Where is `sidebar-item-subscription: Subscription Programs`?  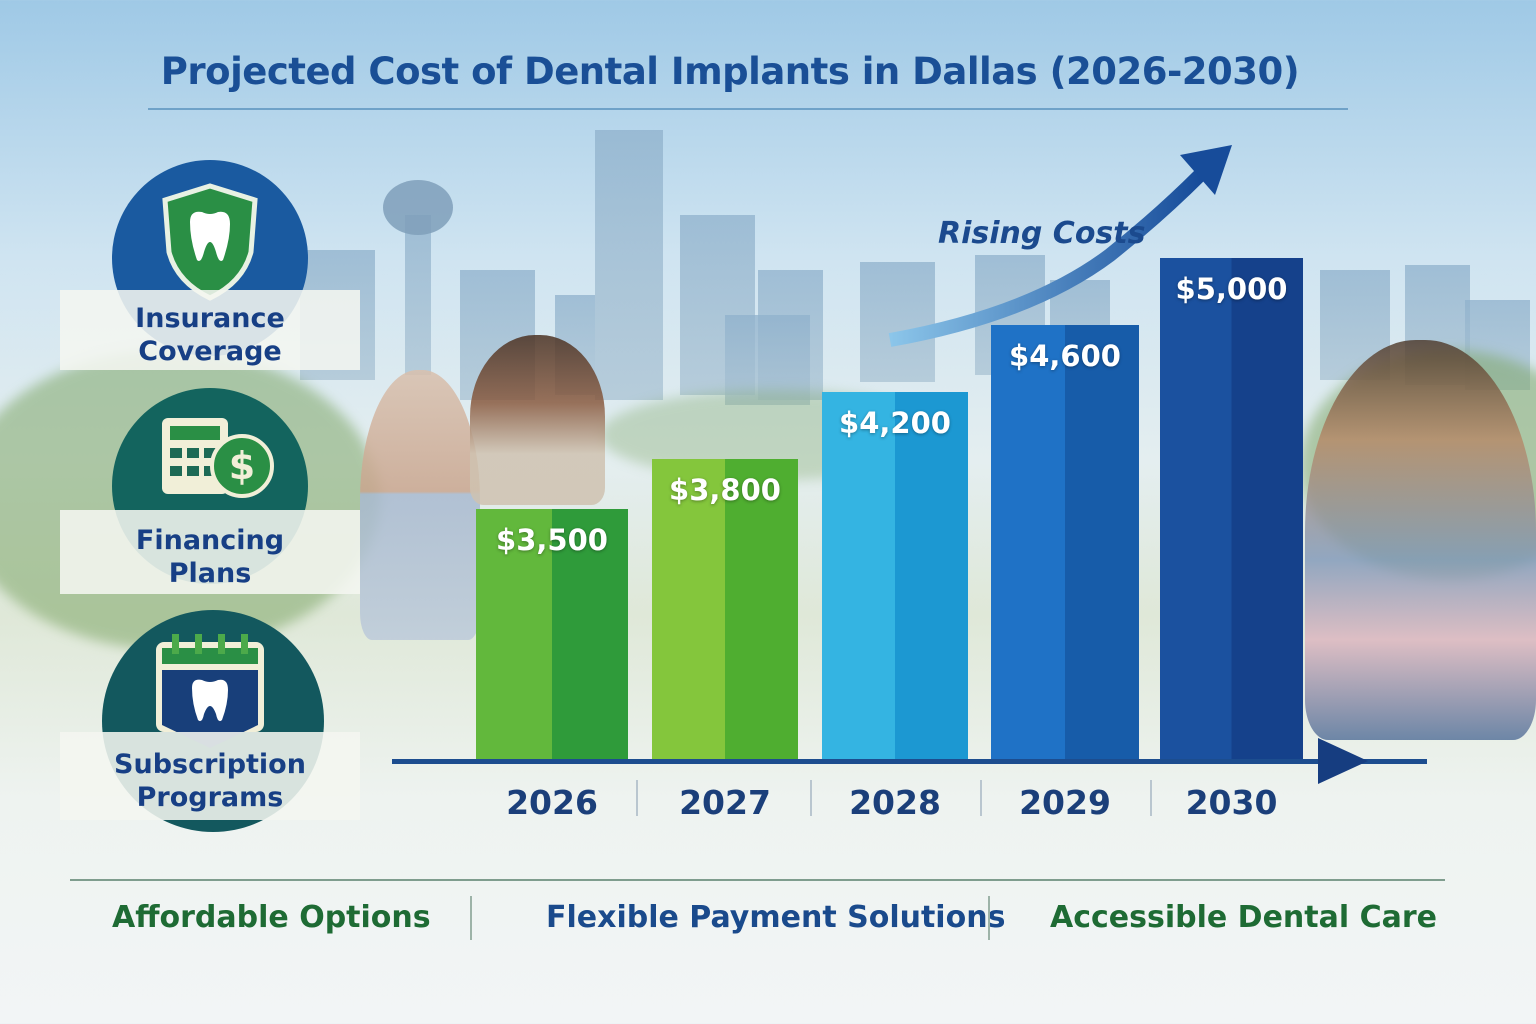
sidebar-item-subscription: Subscription Programs is located at coordinates (210, 721).